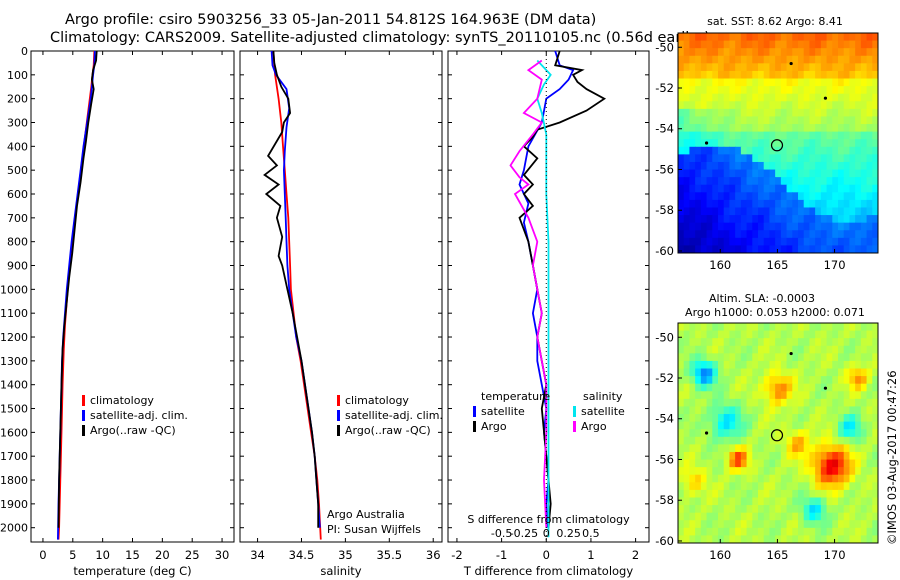 This screenshot has width=900, height=580. Describe the element at coordinates (777, 145) in the screenshot. I see `argo-position-marker` at that location.